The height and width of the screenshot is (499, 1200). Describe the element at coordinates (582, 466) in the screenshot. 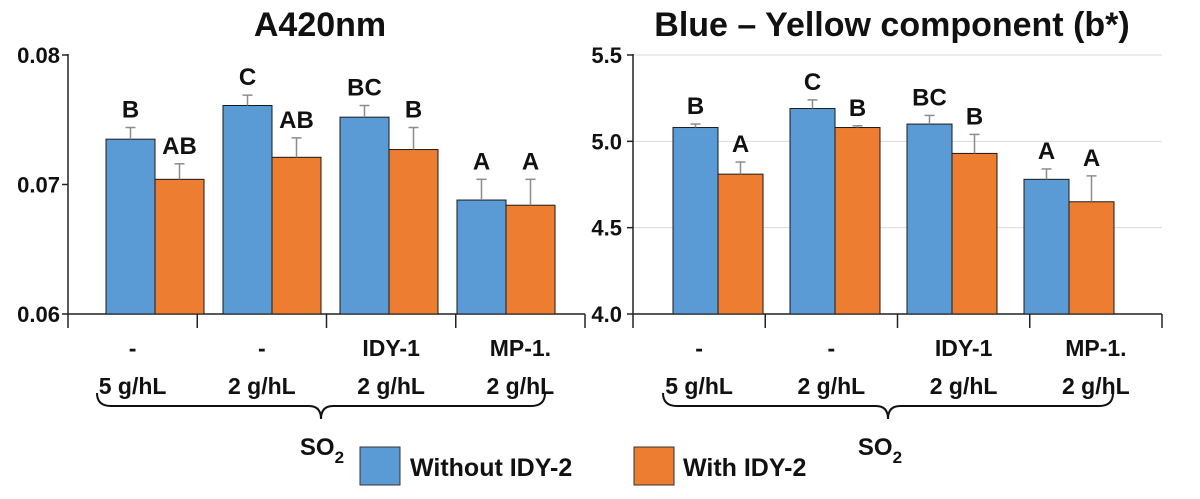

I see `legend: Without IDY-2 With IDY-2` at that location.